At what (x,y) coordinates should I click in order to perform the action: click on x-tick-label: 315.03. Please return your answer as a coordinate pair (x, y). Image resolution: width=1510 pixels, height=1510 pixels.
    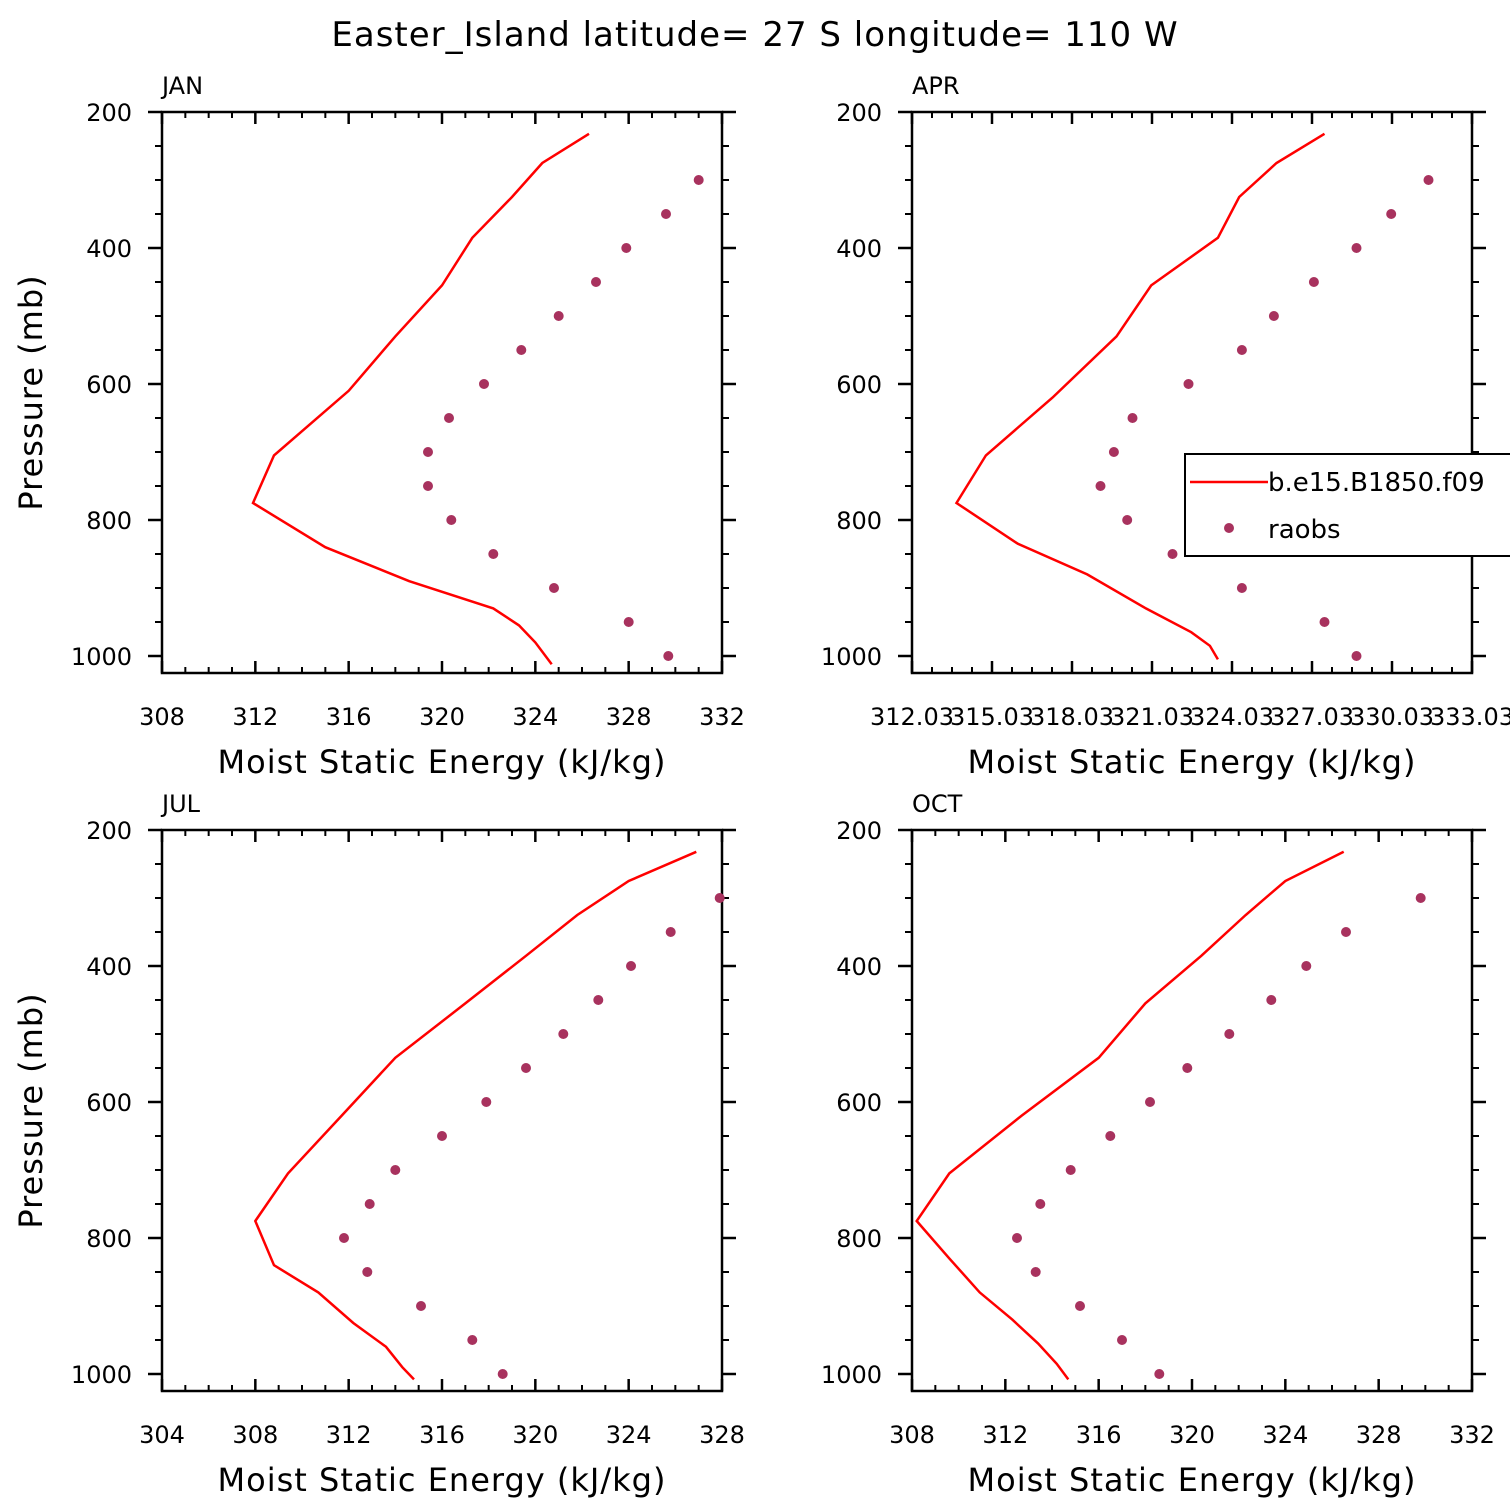
    Looking at the image, I should click on (992, 717).